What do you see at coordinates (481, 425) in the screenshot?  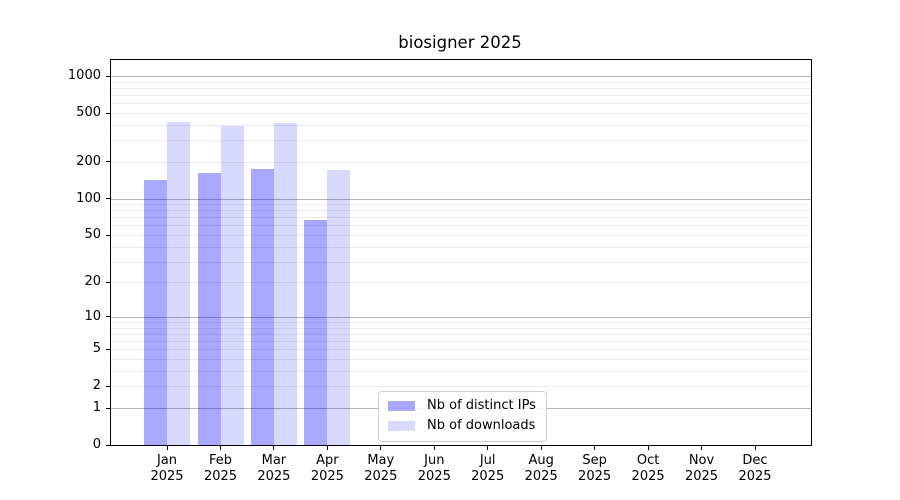 I see `legend-label-downloads: Nb of downloads` at bounding box center [481, 425].